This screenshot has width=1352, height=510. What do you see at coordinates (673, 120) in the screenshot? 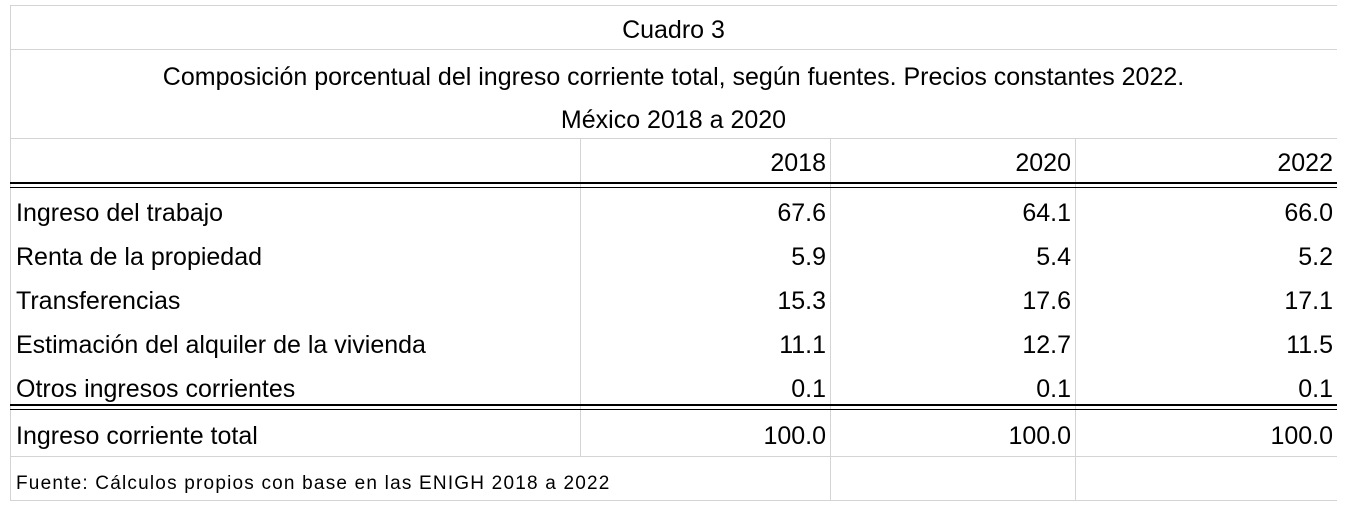
I see `table-subtitle: México 2018 a 2020` at bounding box center [673, 120].